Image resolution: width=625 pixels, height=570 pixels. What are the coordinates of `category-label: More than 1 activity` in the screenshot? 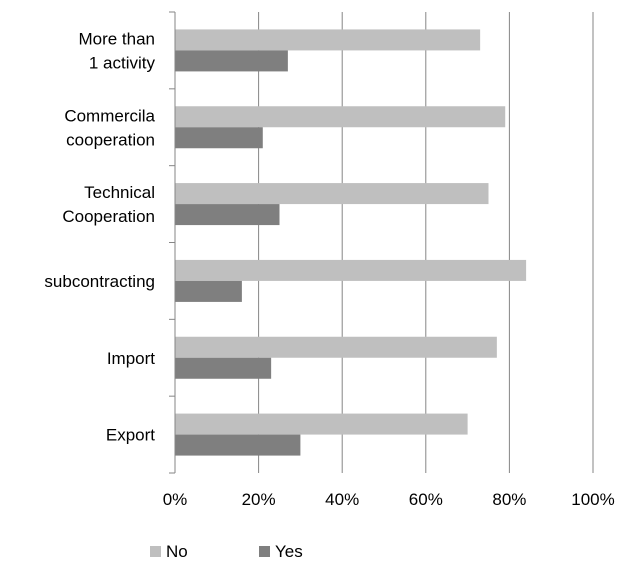 It's located at (116, 50).